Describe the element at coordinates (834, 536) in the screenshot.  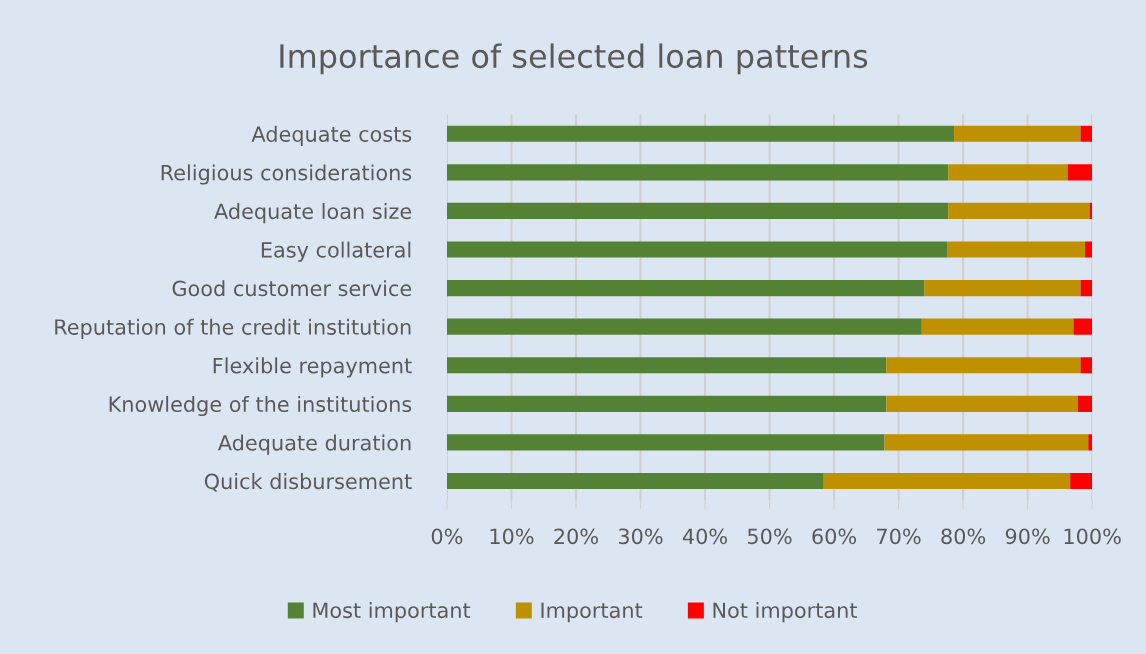
I see `x-tick-label: 60%` at that location.